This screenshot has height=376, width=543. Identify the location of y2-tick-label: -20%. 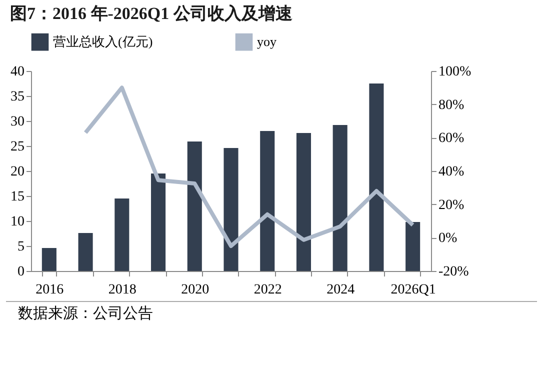
(454, 272).